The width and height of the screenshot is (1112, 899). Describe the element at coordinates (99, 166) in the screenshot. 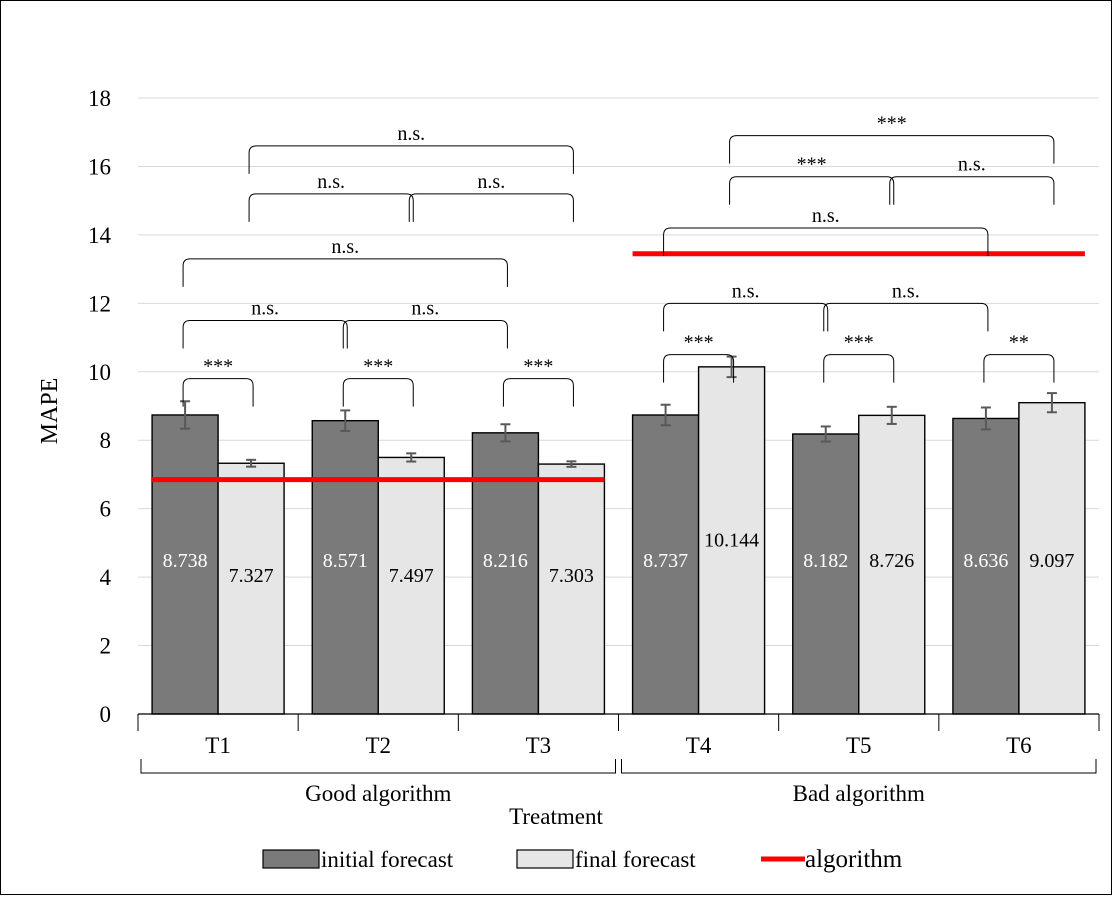

I see `y-tick-label: 16` at that location.